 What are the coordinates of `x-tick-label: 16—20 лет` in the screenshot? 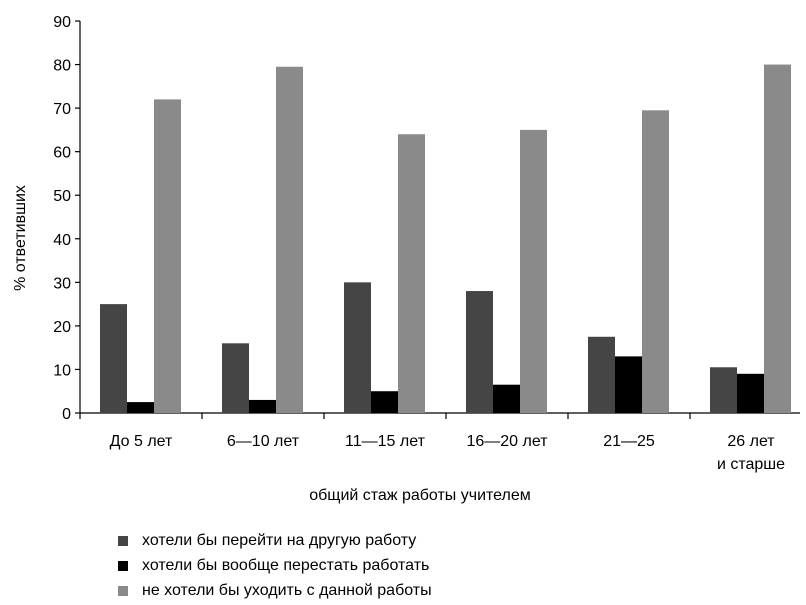 It's located at (507, 441).